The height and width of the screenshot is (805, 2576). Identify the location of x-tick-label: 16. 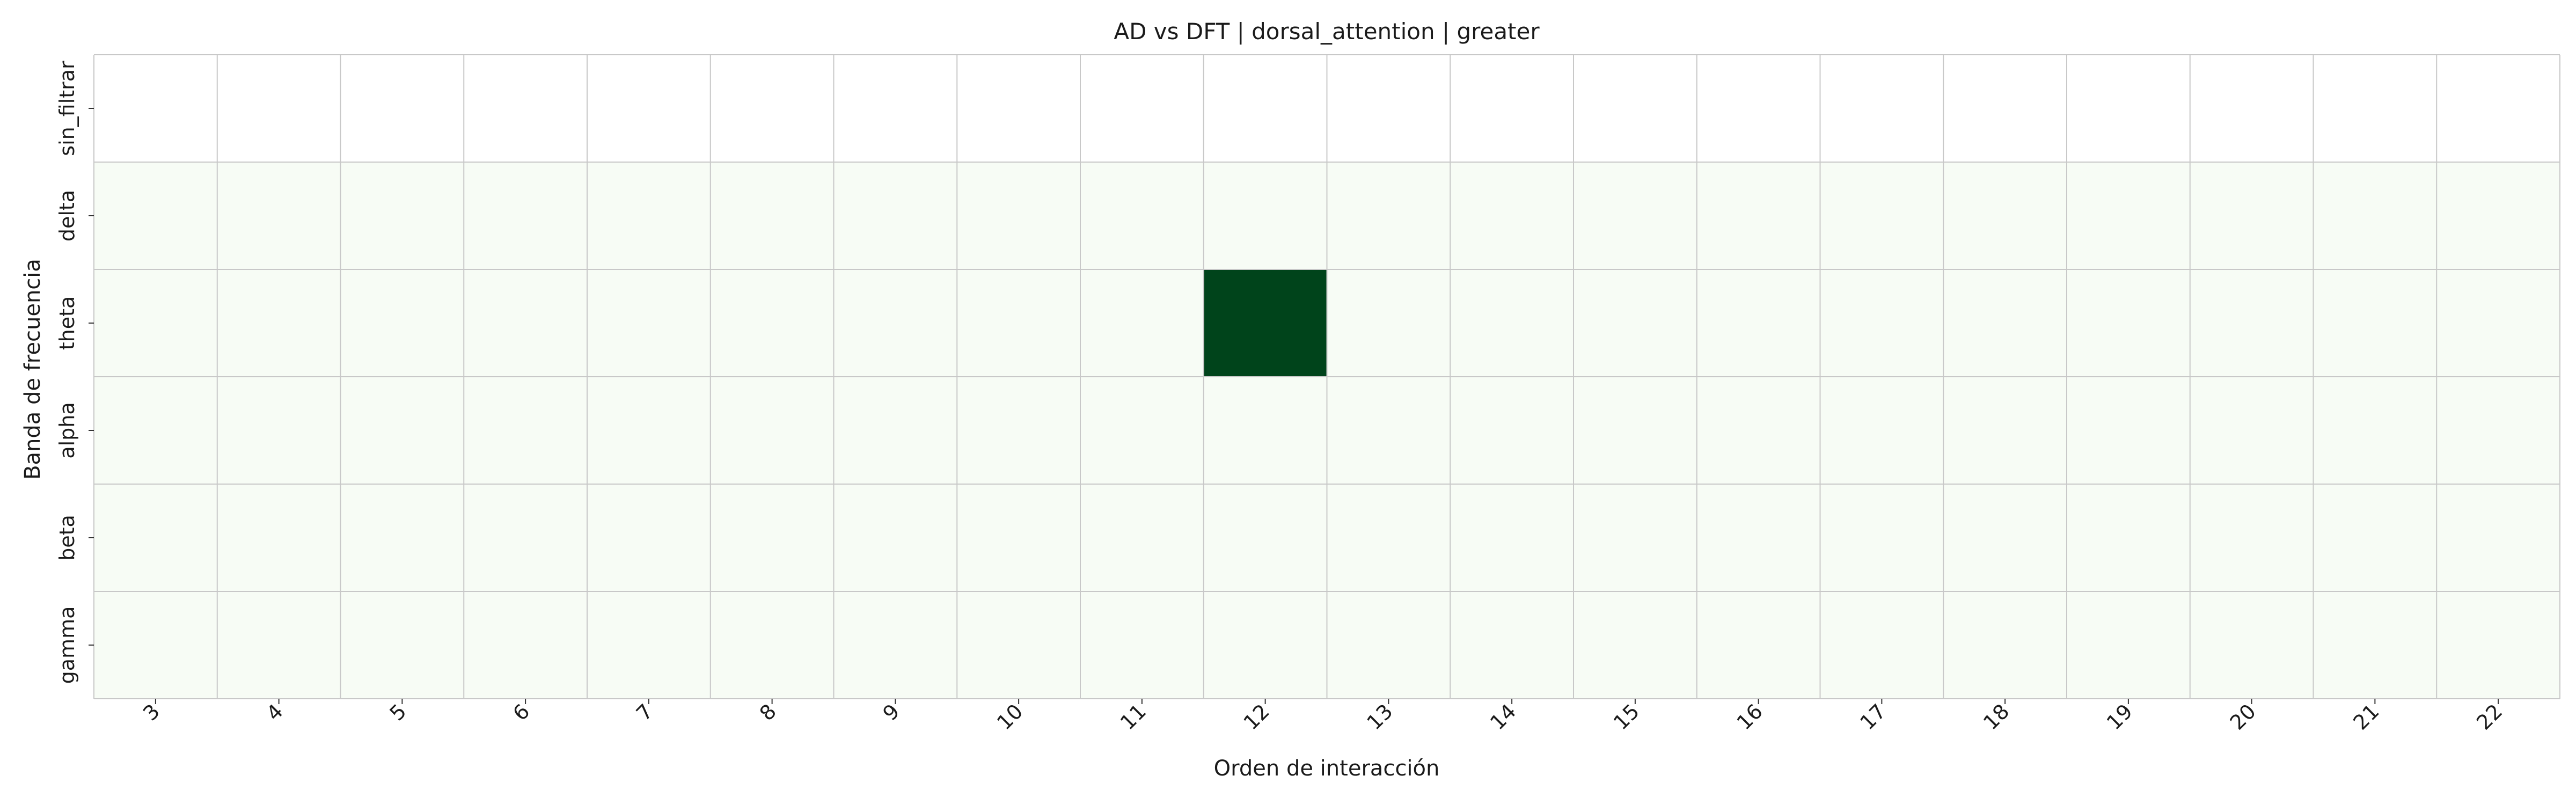
(1749, 716).